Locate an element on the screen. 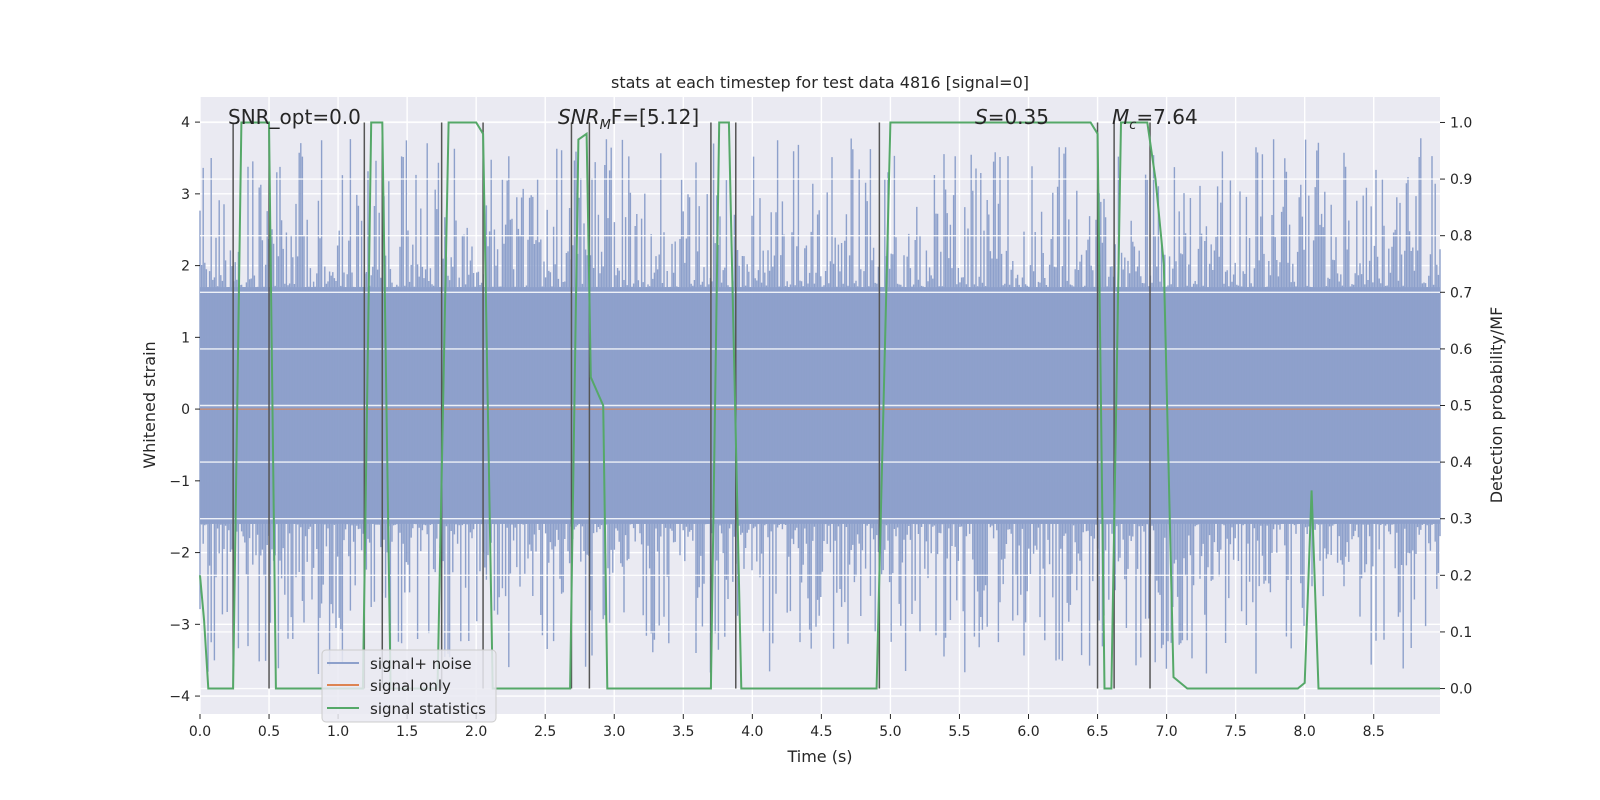 This screenshot has height=800, width=1600. y-right-tick-label: 0.0 is located at coordinates (1461, 690).